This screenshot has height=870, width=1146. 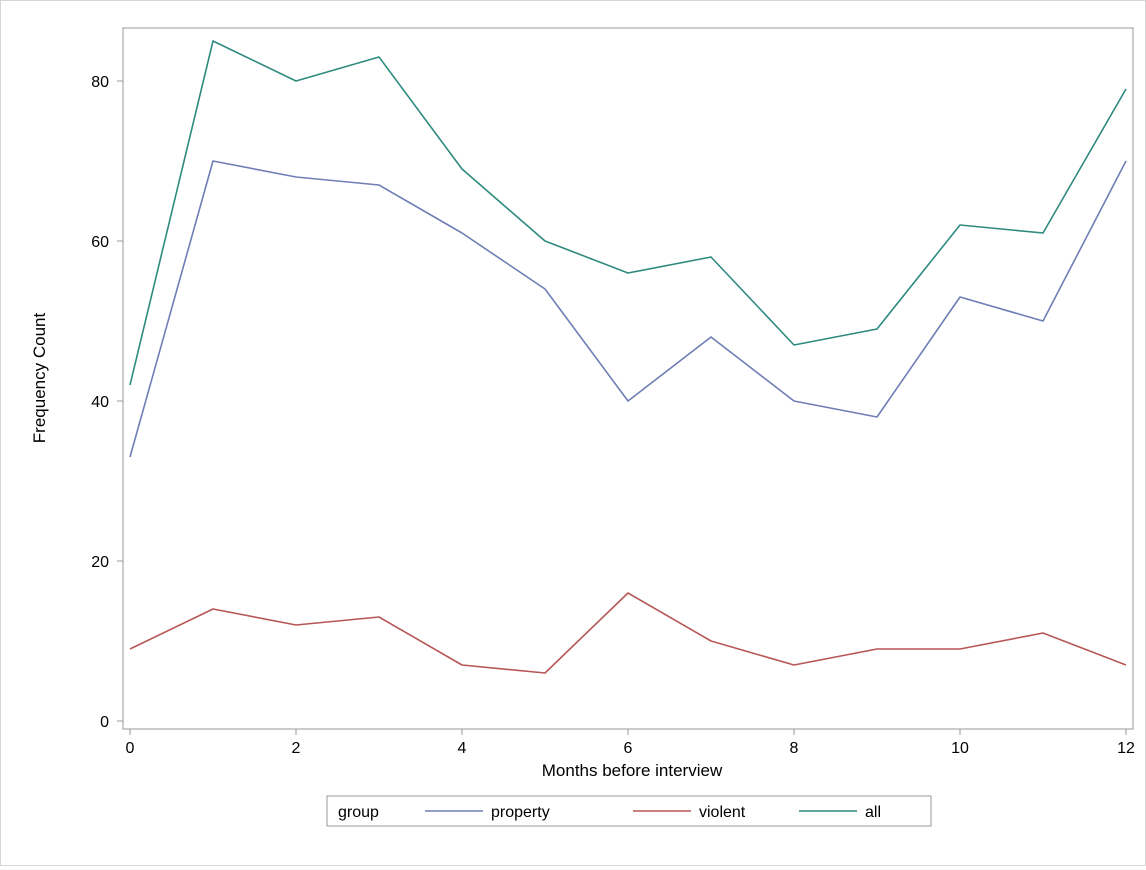 I want to click on y-axis-label: Frequency Count, so click(x=39, y=378).